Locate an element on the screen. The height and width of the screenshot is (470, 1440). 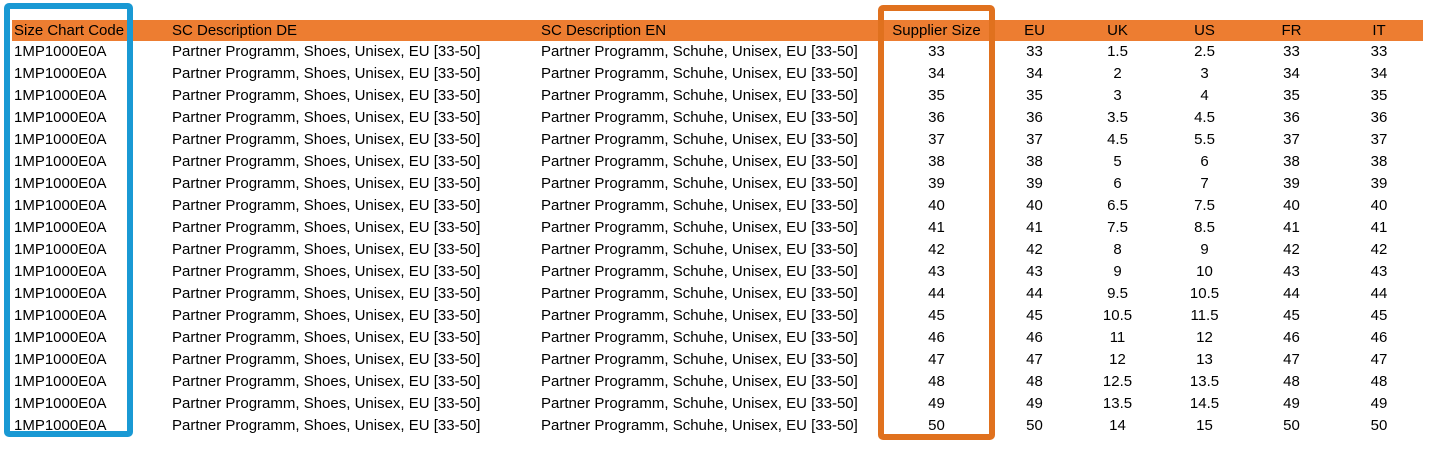
cell-it: 33 is located at coordinates (1379, 51).